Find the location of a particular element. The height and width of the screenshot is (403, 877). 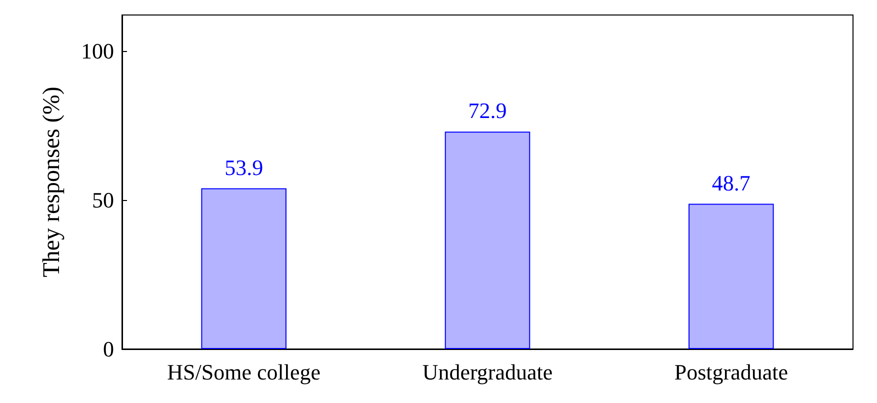

x-tick-label: HS/Some college is located at coordinates (244, 372).